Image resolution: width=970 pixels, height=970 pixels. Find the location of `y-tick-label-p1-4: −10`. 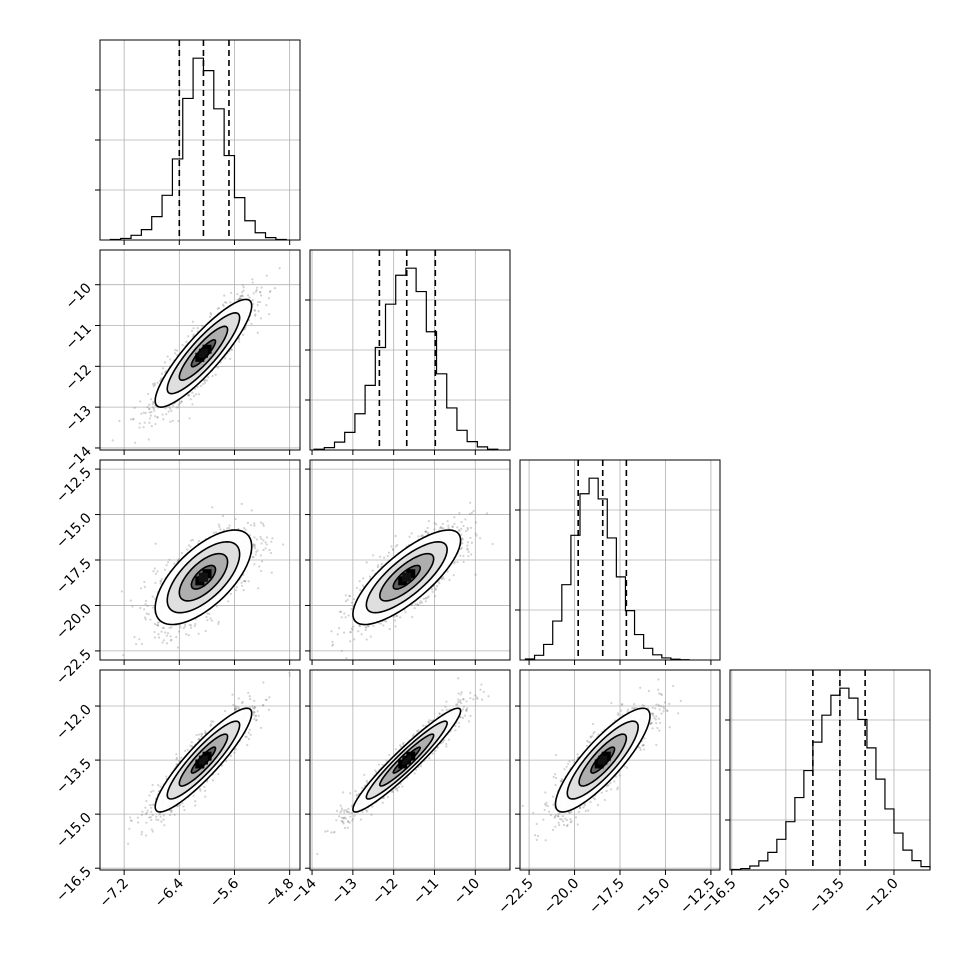

y-tick-label-p1-4: −10 is located at coordinates (79, 296).